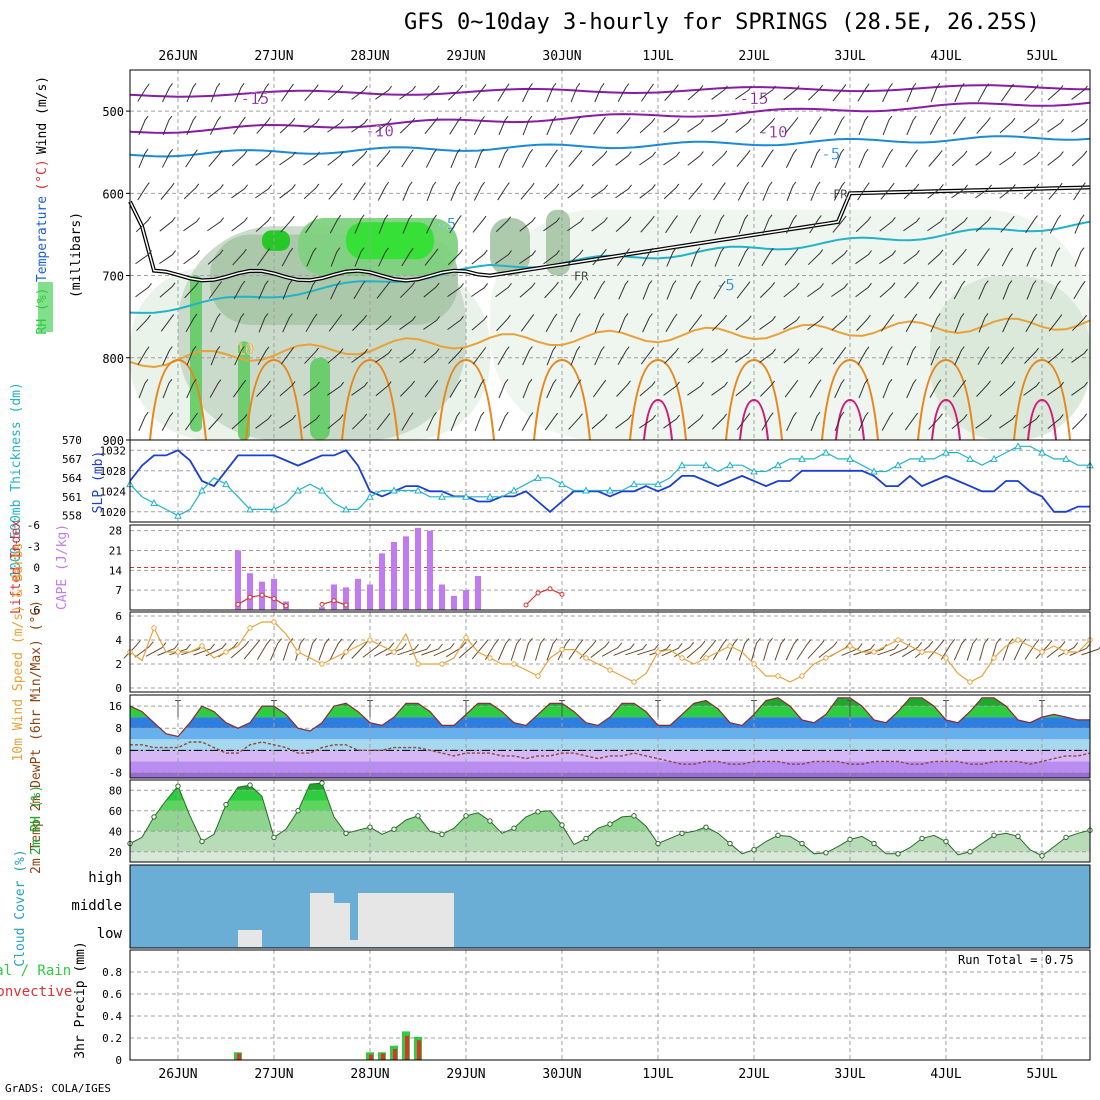 Image resolution: width=1100 pixels, height=1100 pixels. Describe the element at coordinates (178, 399) in the screenshot. I see `isotherm-plus15` at that location.